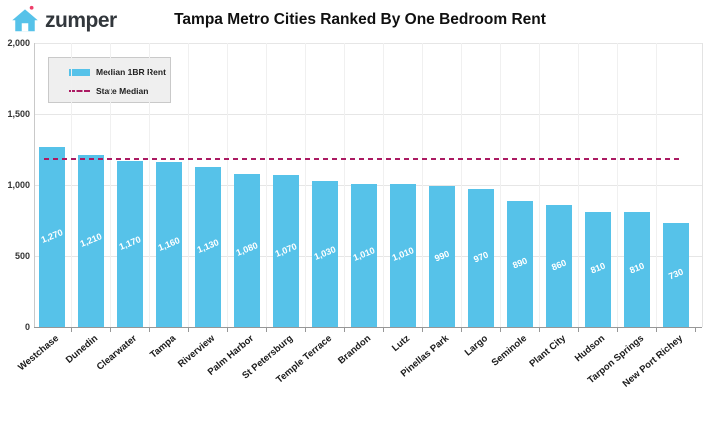 This screenshot has height=438, width=720. What do you see at coordinates (79, 91) in the screenshot?
I see `dashed-line-swatch-icon` at bounding box center [79, 91].